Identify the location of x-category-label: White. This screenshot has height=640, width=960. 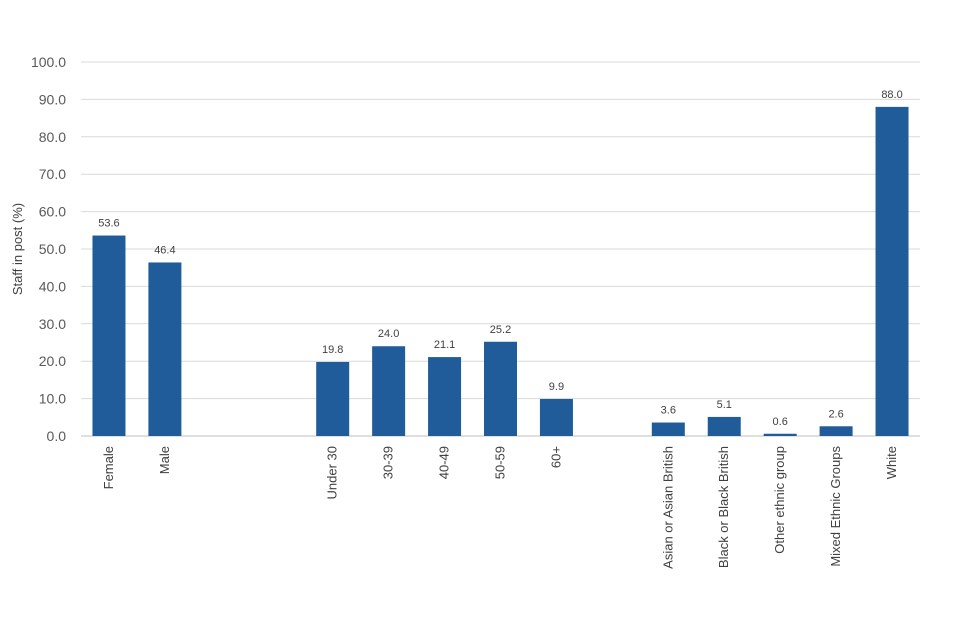
(891, 462).